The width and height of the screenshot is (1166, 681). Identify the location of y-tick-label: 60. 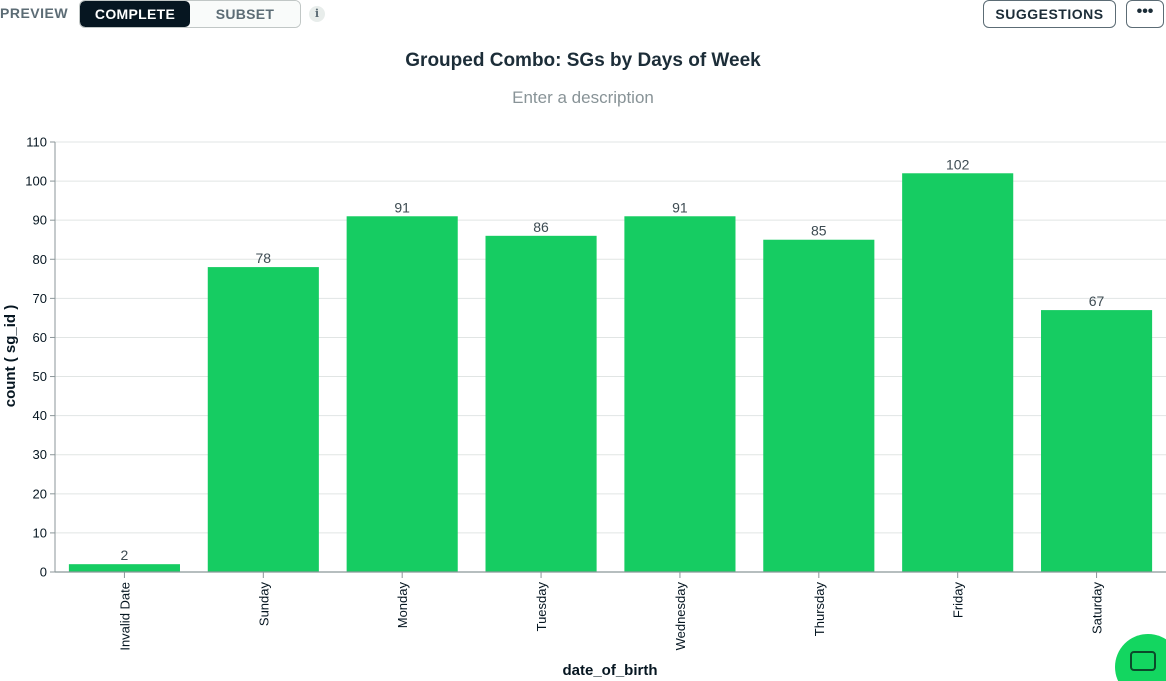
(40, 337).